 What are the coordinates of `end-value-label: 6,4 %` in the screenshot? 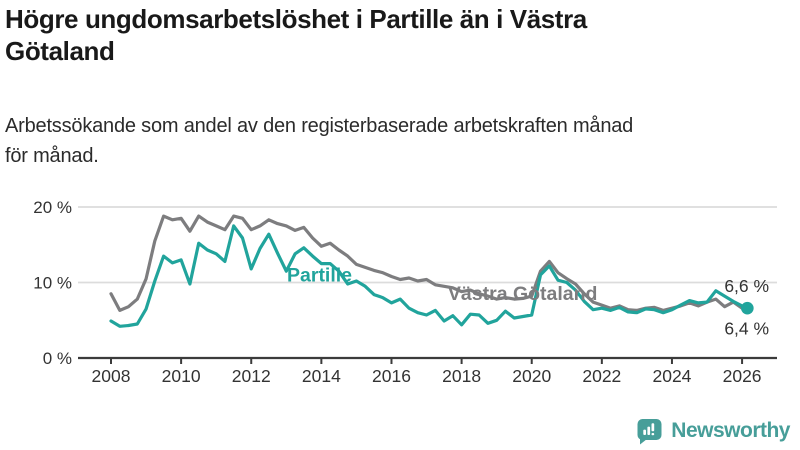 It's located at (746, 329).